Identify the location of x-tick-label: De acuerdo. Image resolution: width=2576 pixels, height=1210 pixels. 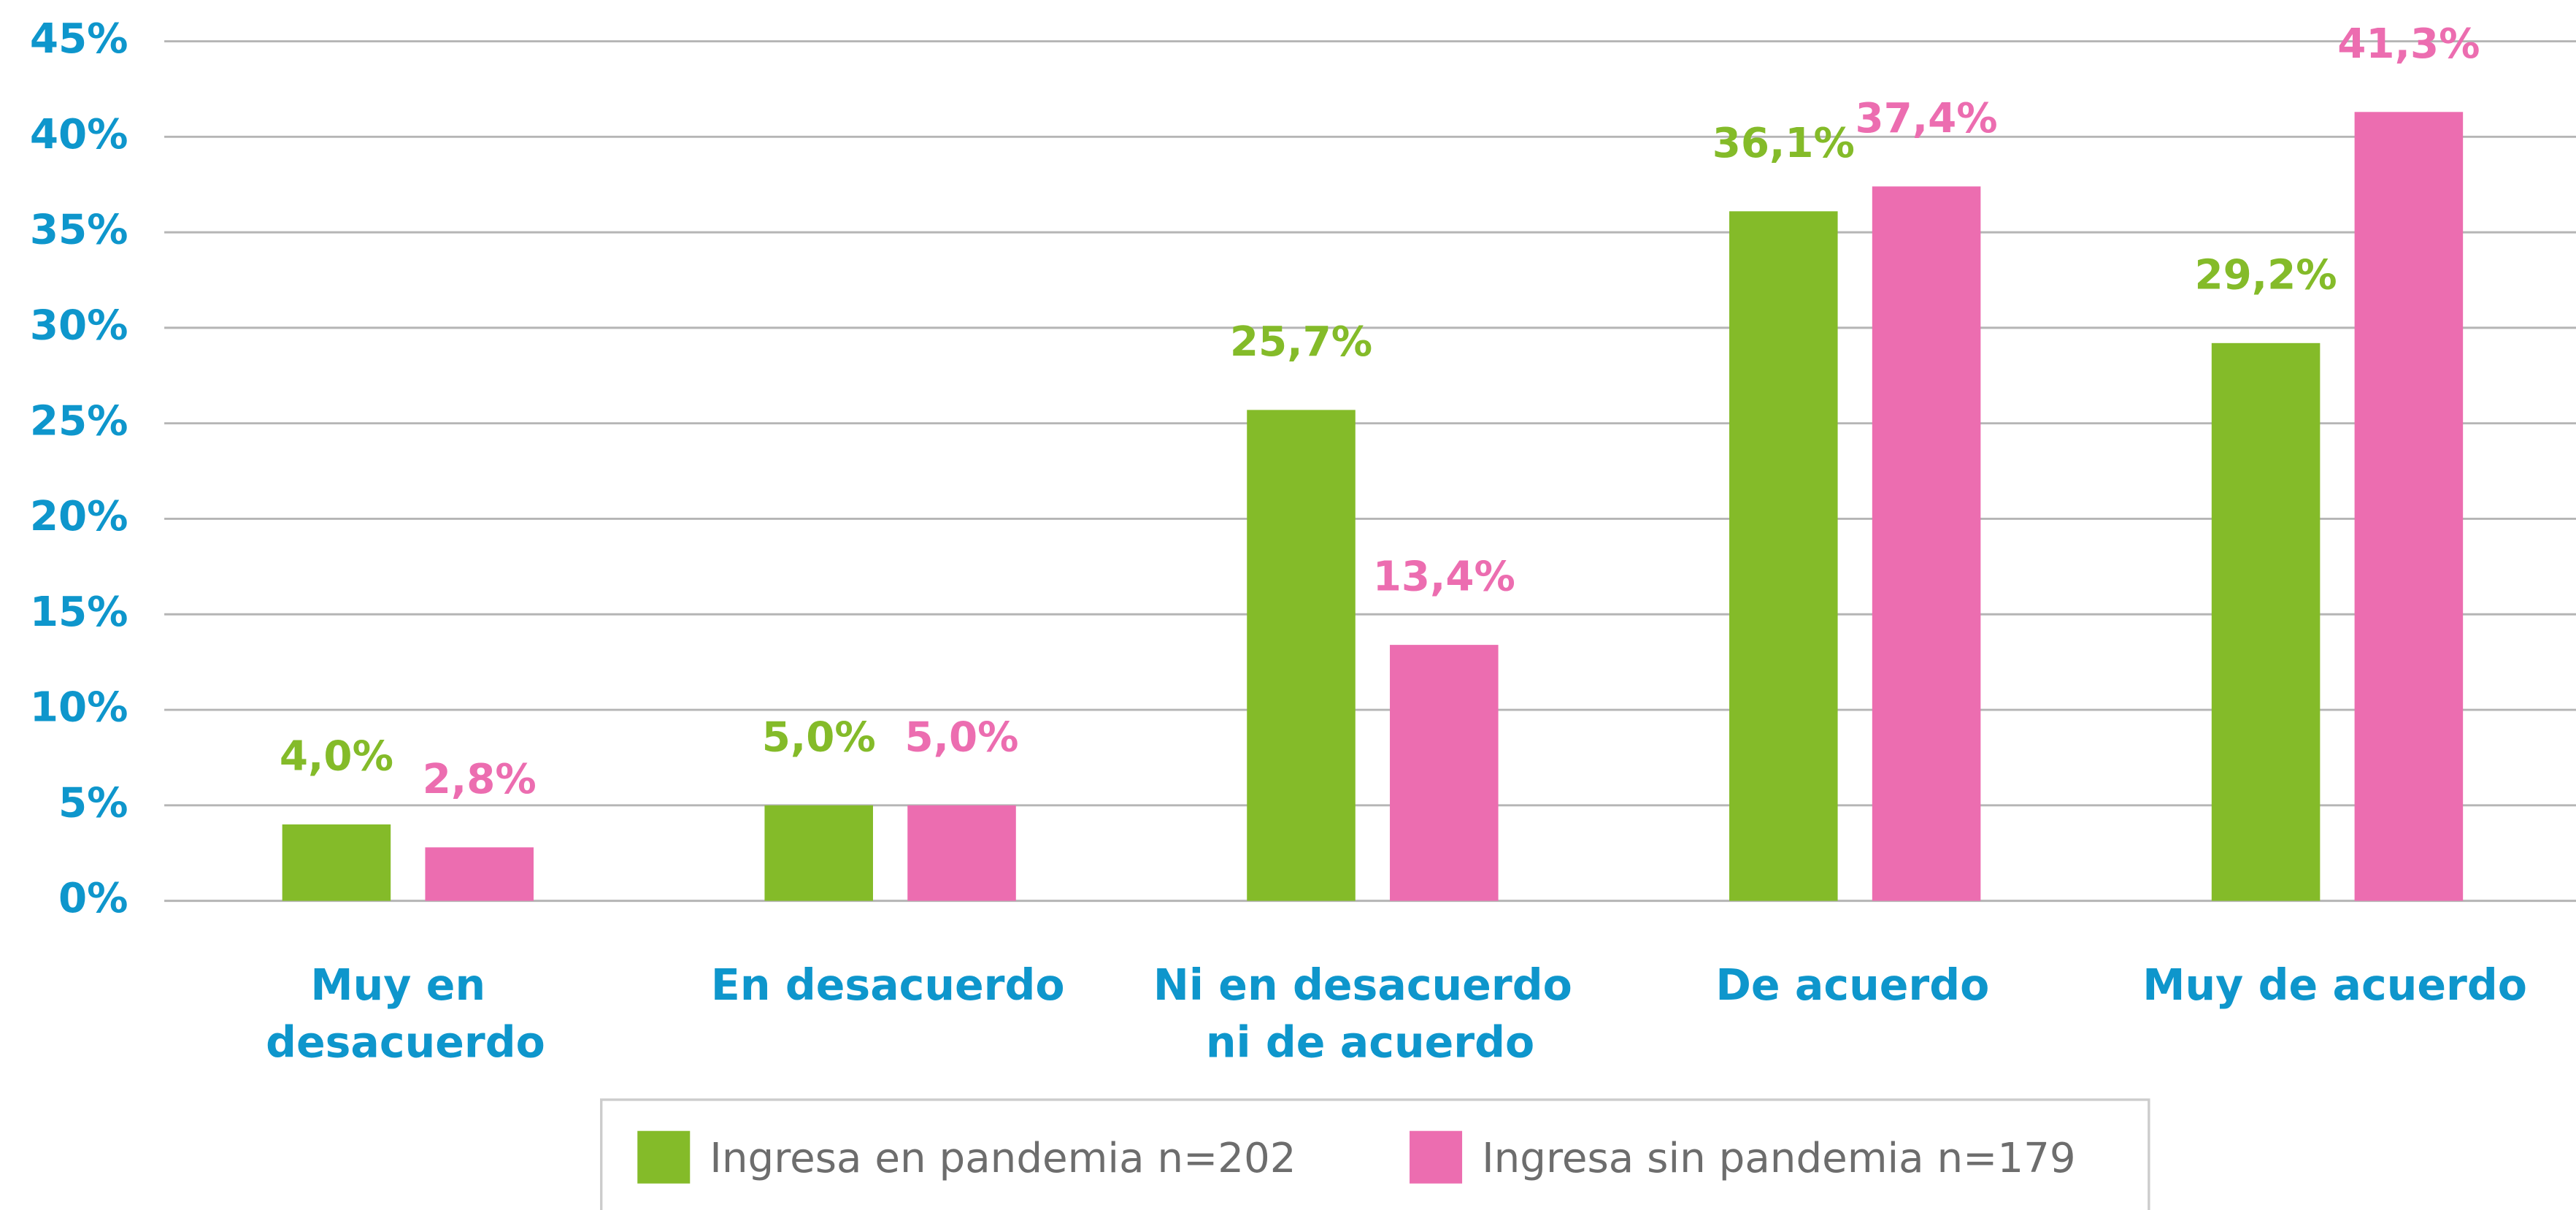
(1852, 985).